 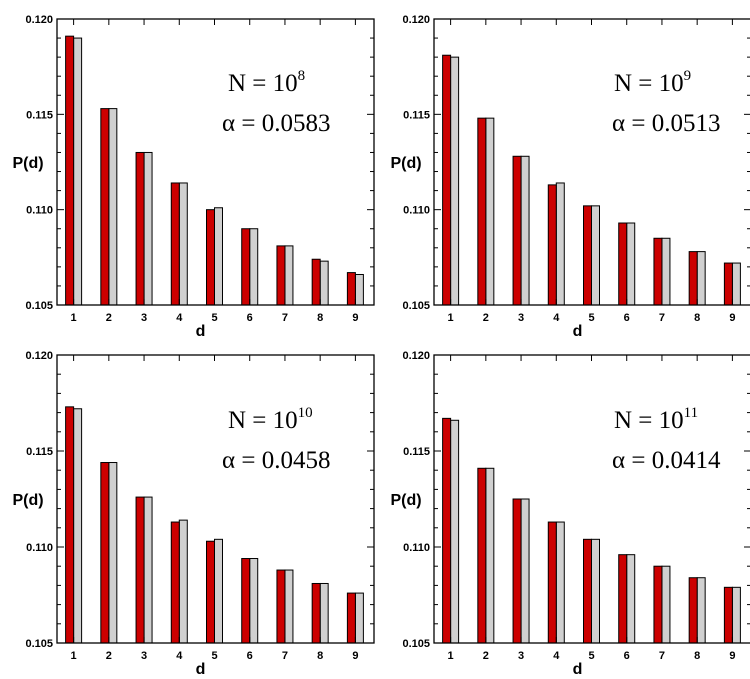 I want to click on bar-series2-d7, so click(x=666, y=271).